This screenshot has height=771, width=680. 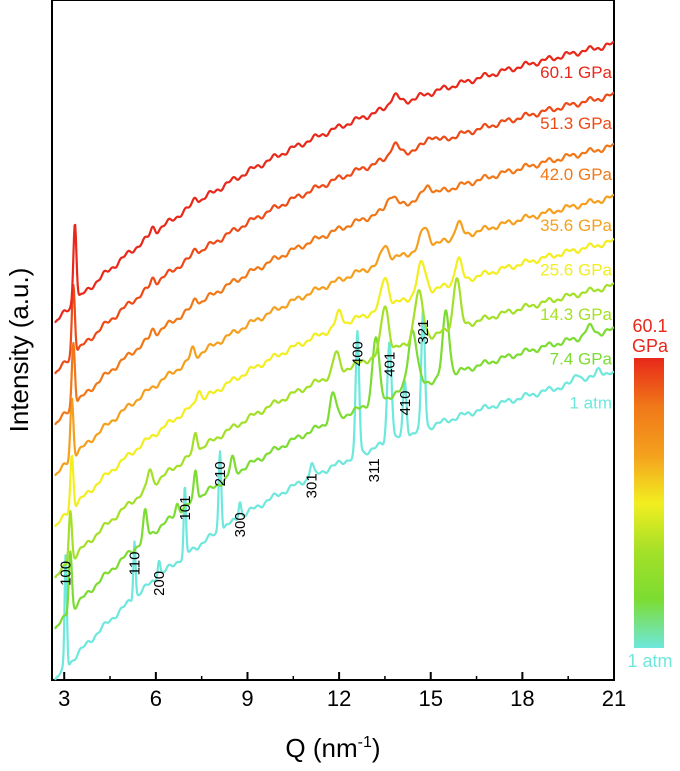 I want to click on peak-label-311: 311, so click(x=374, y=470).